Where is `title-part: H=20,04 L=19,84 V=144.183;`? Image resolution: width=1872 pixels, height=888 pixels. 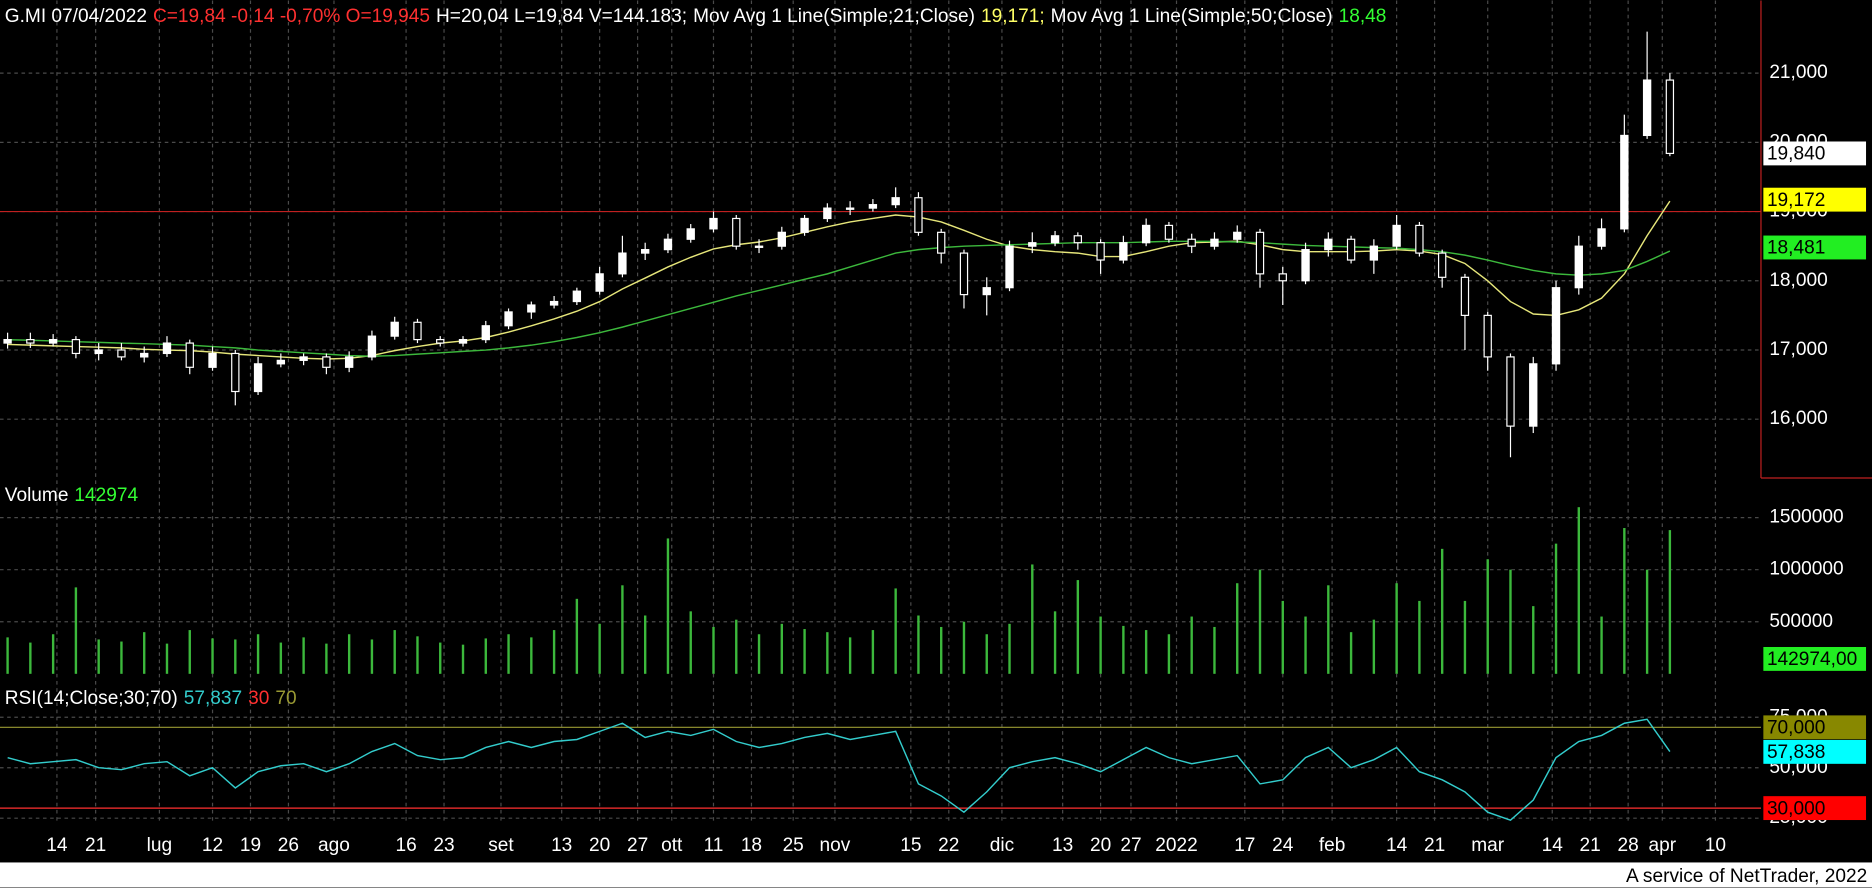
title-part: H=20,04 L=19,84 V=144.183; is located at coordinates (561, 16).